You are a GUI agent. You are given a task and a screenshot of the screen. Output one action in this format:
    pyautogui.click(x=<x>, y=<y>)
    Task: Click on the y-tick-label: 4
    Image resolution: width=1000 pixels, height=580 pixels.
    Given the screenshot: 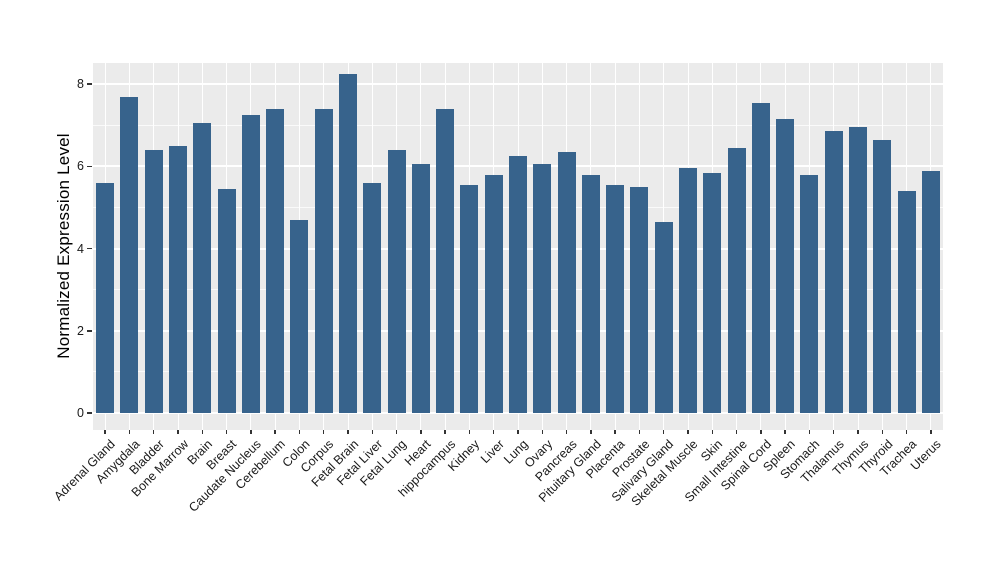 What is the action you would take?
    pyautogui.click(x=80, y=248)
    